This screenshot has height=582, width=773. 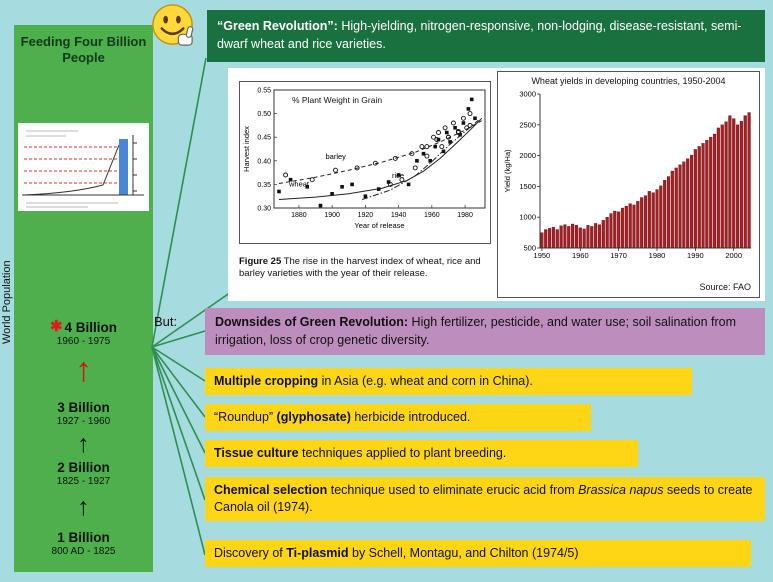 What do you see at coordinates (83, 326) in the screenshot?
I see `milestone-label: ✱ 4 Billion` at bounding box center [83, 326].